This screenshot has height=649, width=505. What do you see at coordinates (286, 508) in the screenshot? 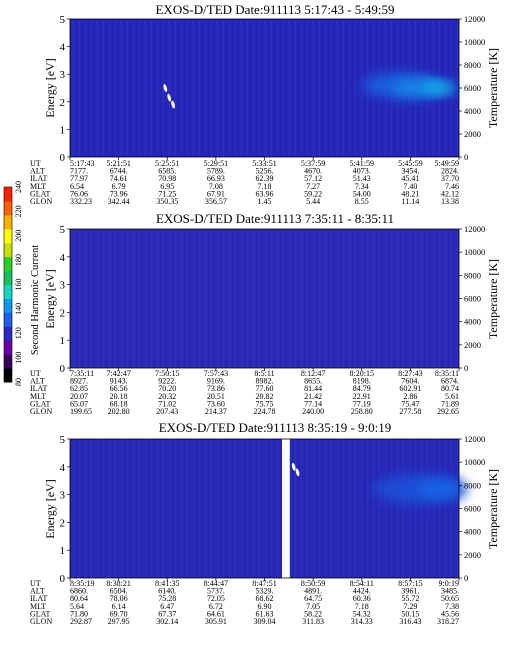
I see `panel-3-data-gap` at bounding box center [286, 508].